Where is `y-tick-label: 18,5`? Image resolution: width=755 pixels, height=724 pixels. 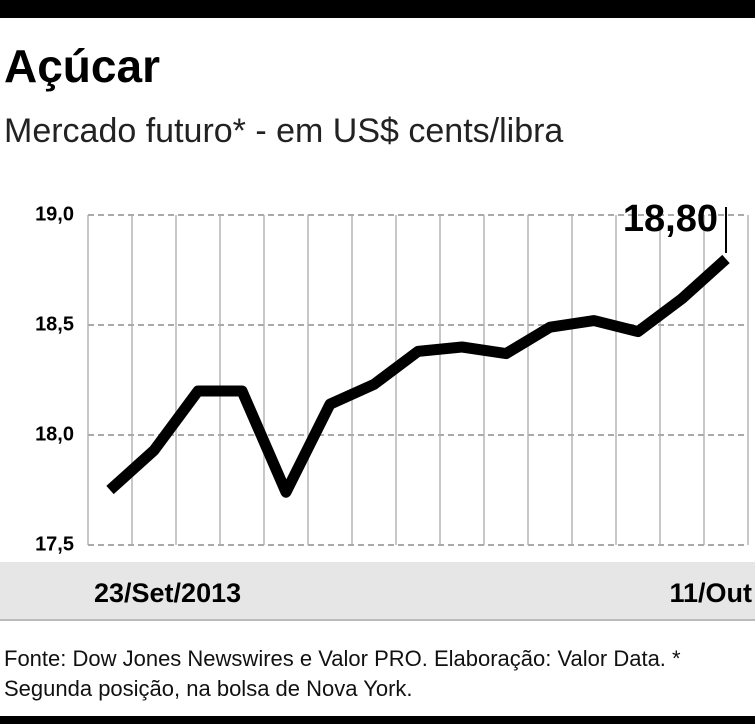
y-tick-label: 18,5 is located at coordinates (54, 324).